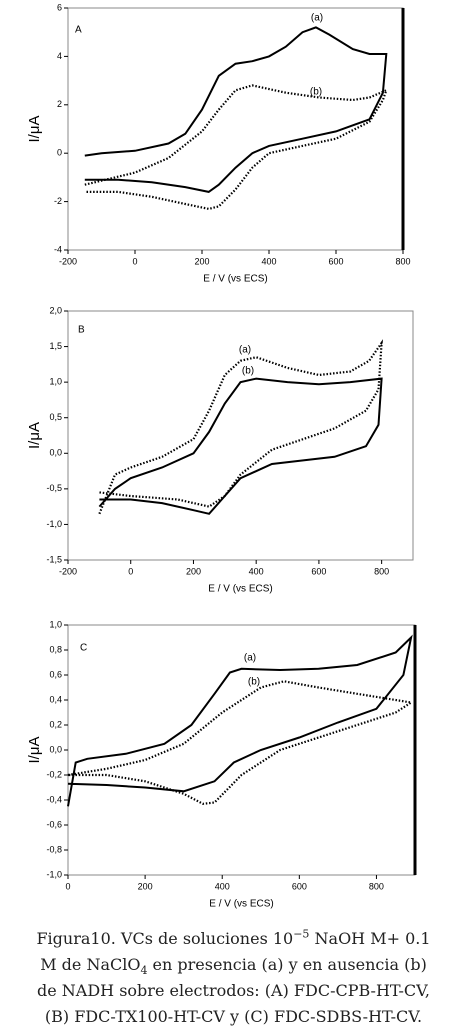  I want to click on y-tick-label: 1,5, so click(55, 346).